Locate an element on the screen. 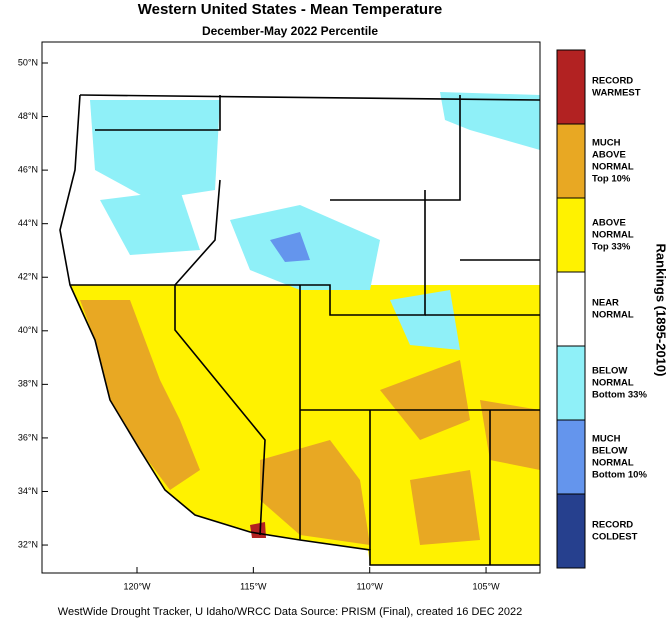 This screenshot has height=626, width=671. lat-label: 32°N is located at coordinates (28, 544).